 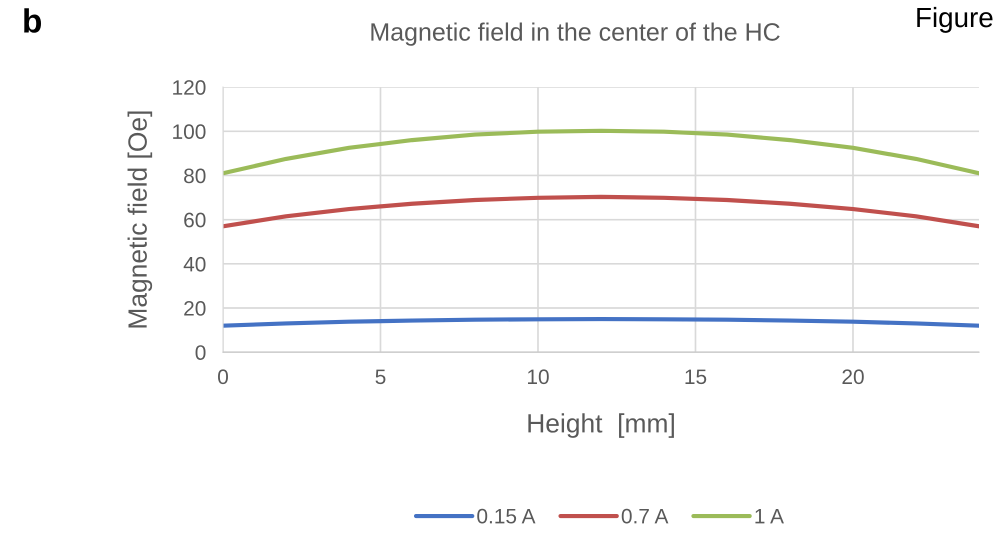 What do you see at coordinates (538, 376) in the screenshot?
I see `x-tick-label: 10` at bounding box center [538, 376].